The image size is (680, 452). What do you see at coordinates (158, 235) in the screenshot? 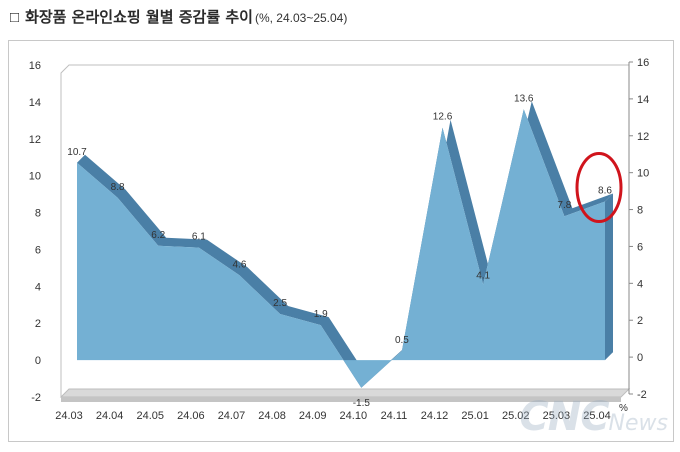
I see `data-label: 6.2` at bounding box center [158, 235].